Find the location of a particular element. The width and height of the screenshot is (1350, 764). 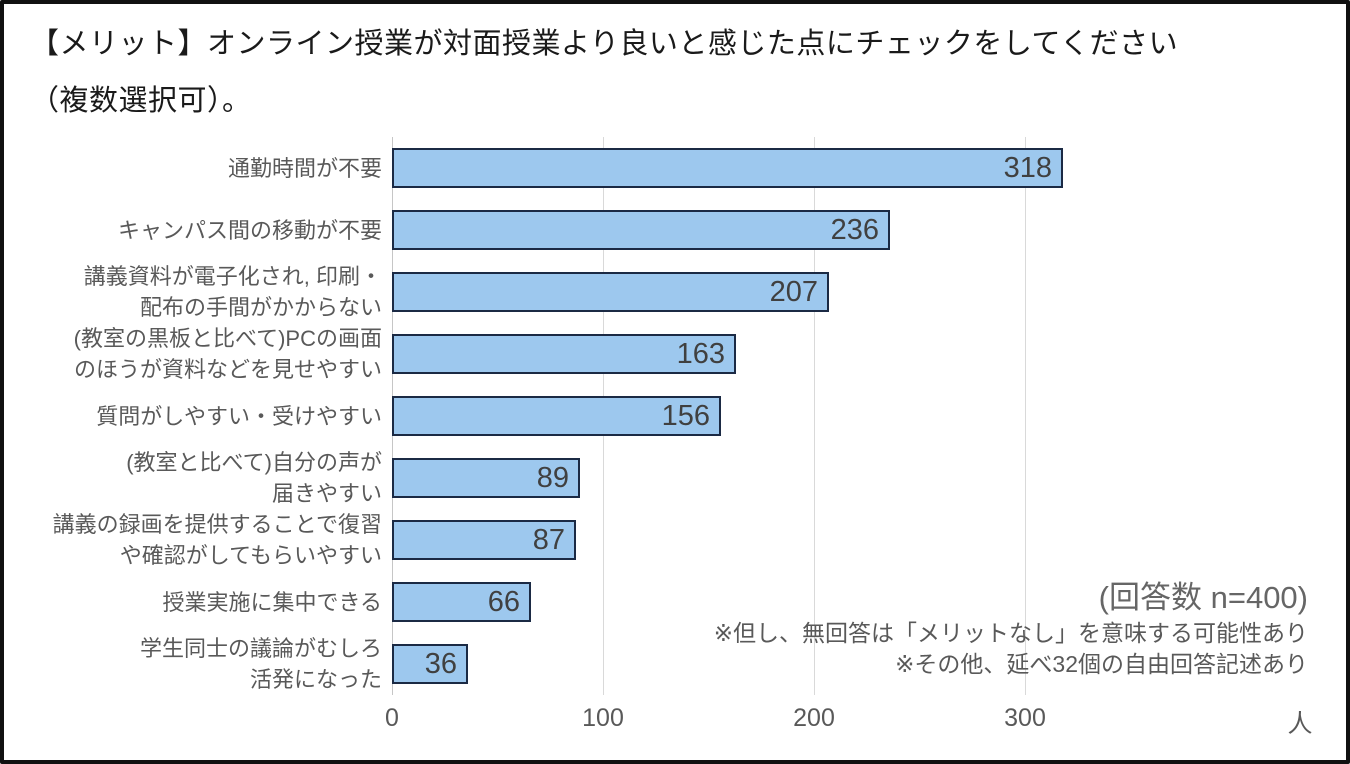

x-tick-label: 100 is located at coordinates (603, 718).